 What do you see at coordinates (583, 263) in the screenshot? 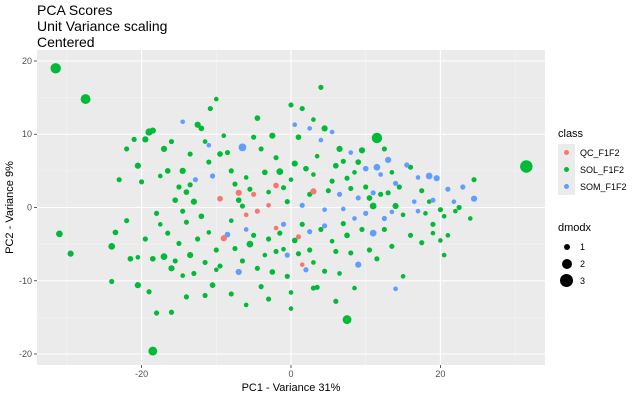
I see `legend-dmodx-2-label: 2` at bounding box center [583, 263].